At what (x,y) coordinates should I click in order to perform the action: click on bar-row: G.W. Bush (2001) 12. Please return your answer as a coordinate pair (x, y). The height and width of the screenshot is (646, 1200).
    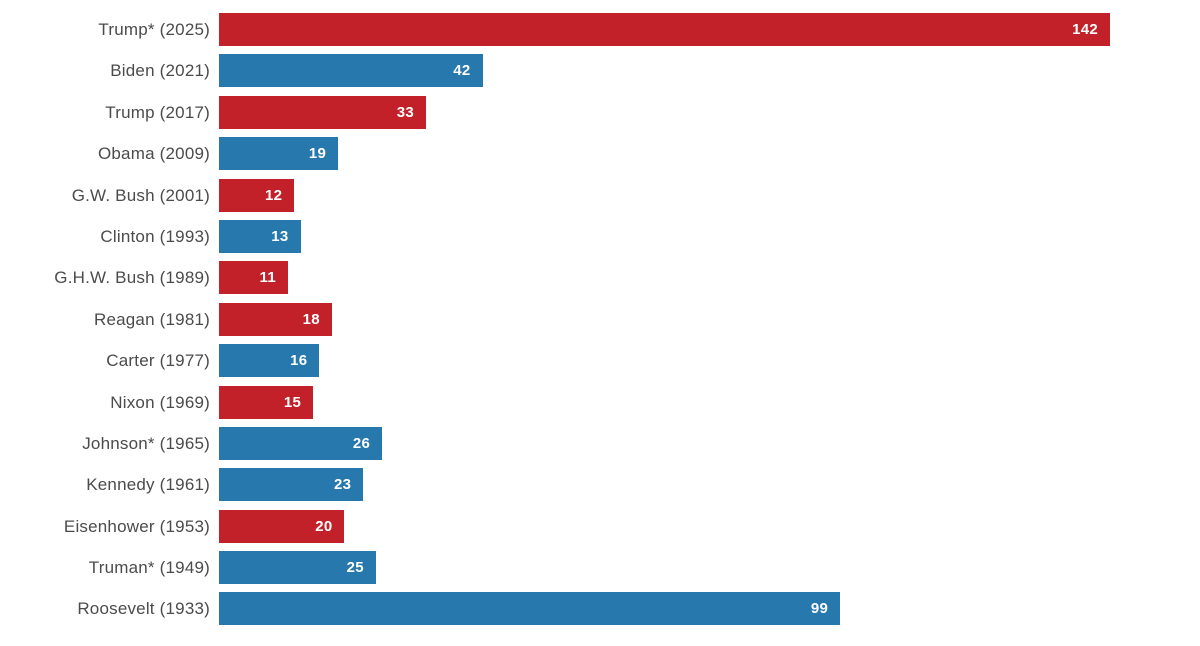
    Looking at the image, I should click on (600, 195).